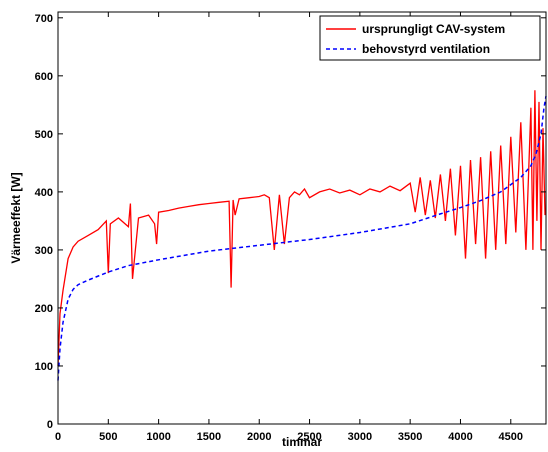 Image resolution: width=548 pixels, height=452 pixels. I want to click on x-tick-label: 2500, so click(309, 437).